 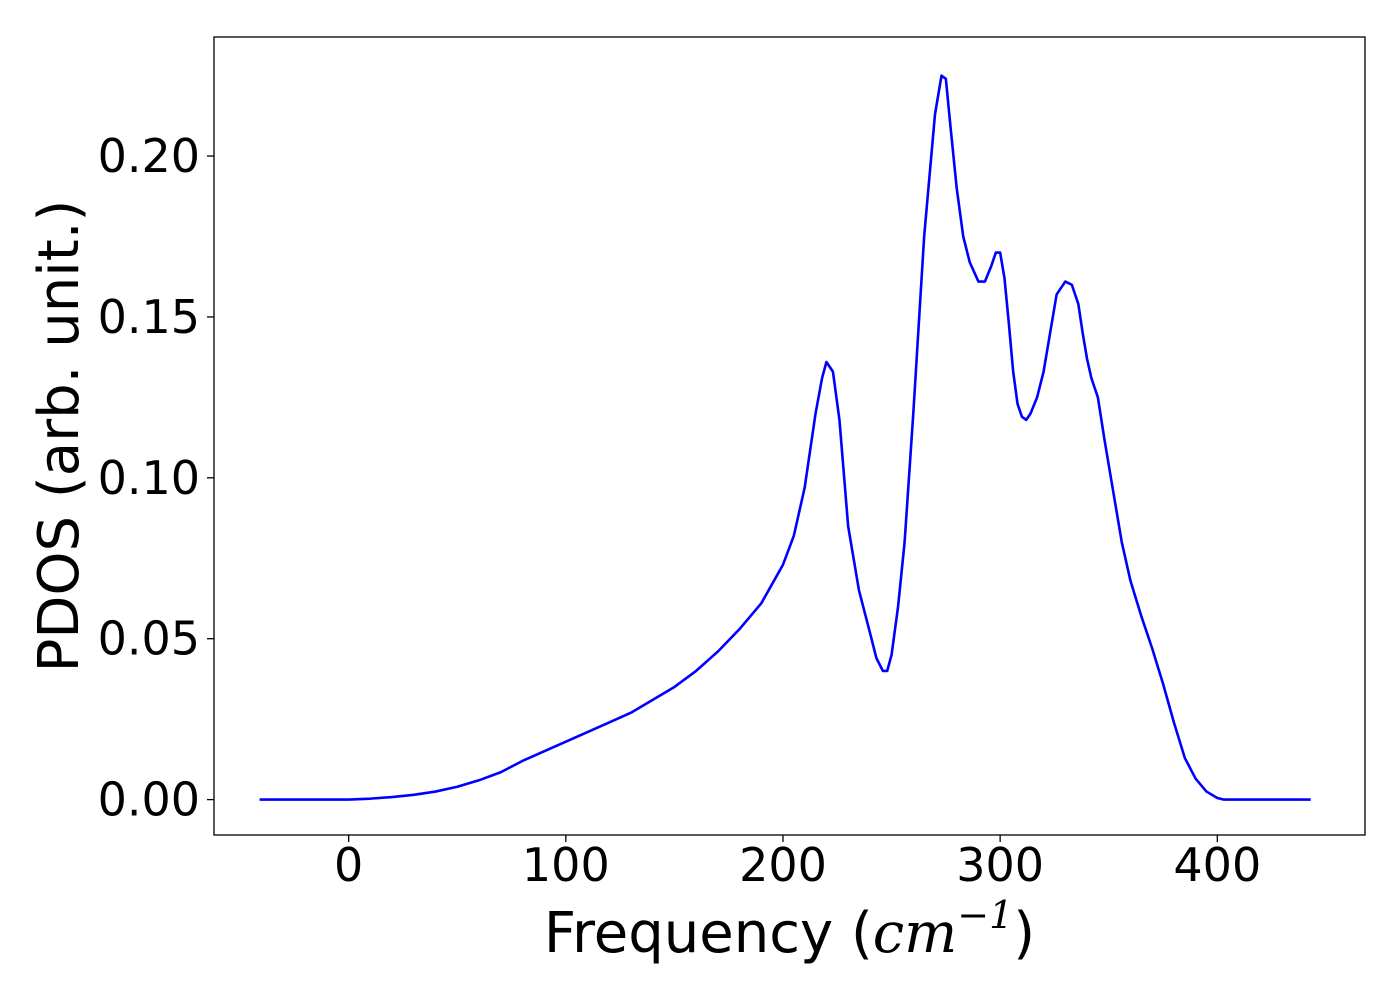 What do you see at coordinates (783, 865) in the screenshot?
I see `x-tick-label: 200` at bounding box center [783, 865].